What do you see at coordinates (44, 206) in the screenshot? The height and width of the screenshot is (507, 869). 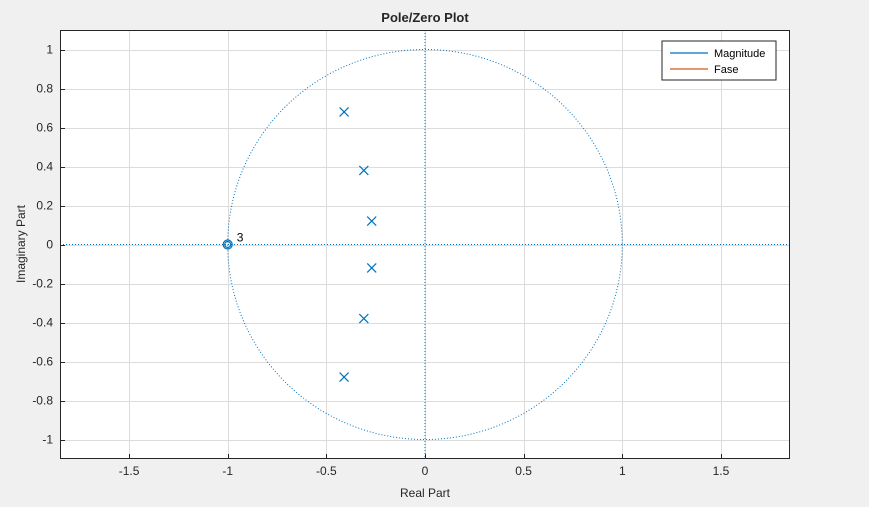 I see `y-tick-label: 0.2` at bounding box center [44, 206].